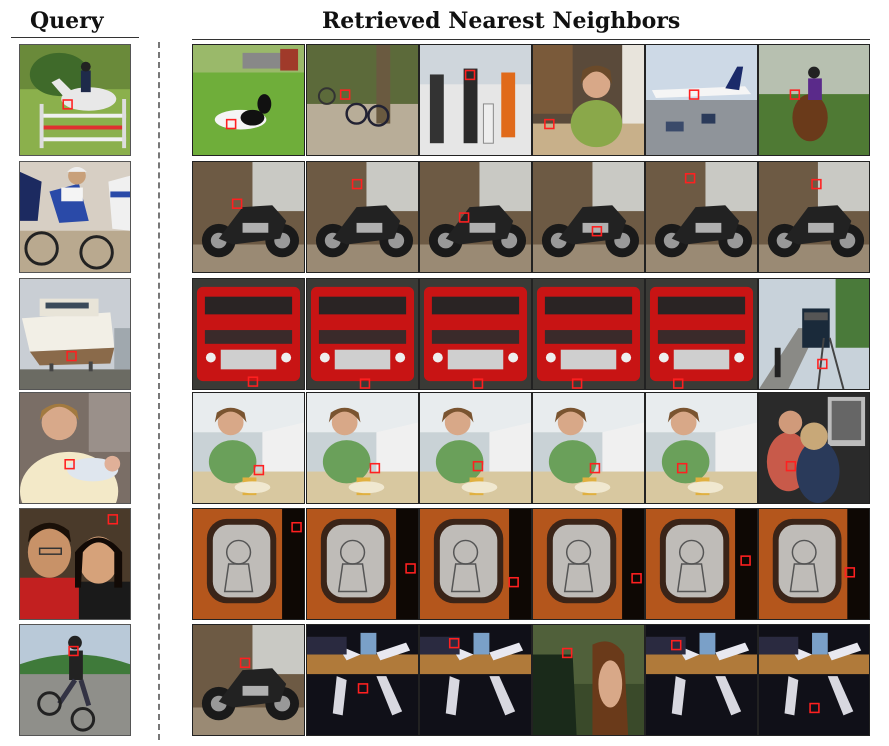 The image size is (889, 746). I want to click on neighbor-image-r3-c3, so click(475, 334).